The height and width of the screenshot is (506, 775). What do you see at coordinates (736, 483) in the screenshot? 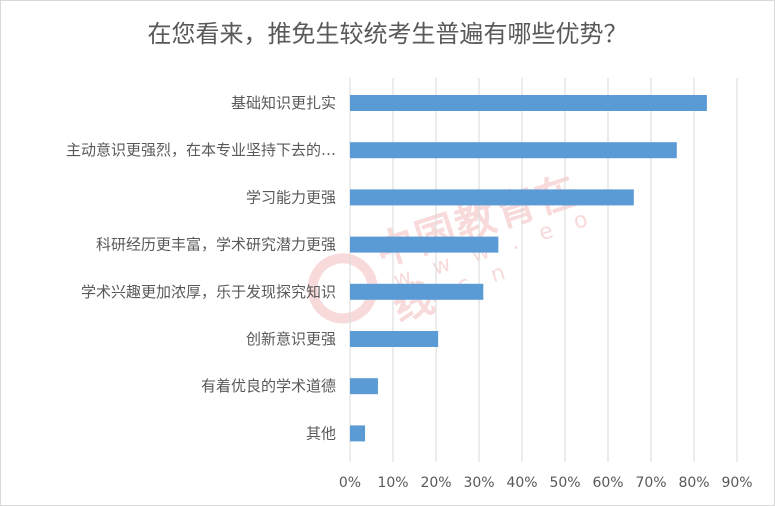
I see `x-tick-label: 90%` at bounding box center [736, 483].